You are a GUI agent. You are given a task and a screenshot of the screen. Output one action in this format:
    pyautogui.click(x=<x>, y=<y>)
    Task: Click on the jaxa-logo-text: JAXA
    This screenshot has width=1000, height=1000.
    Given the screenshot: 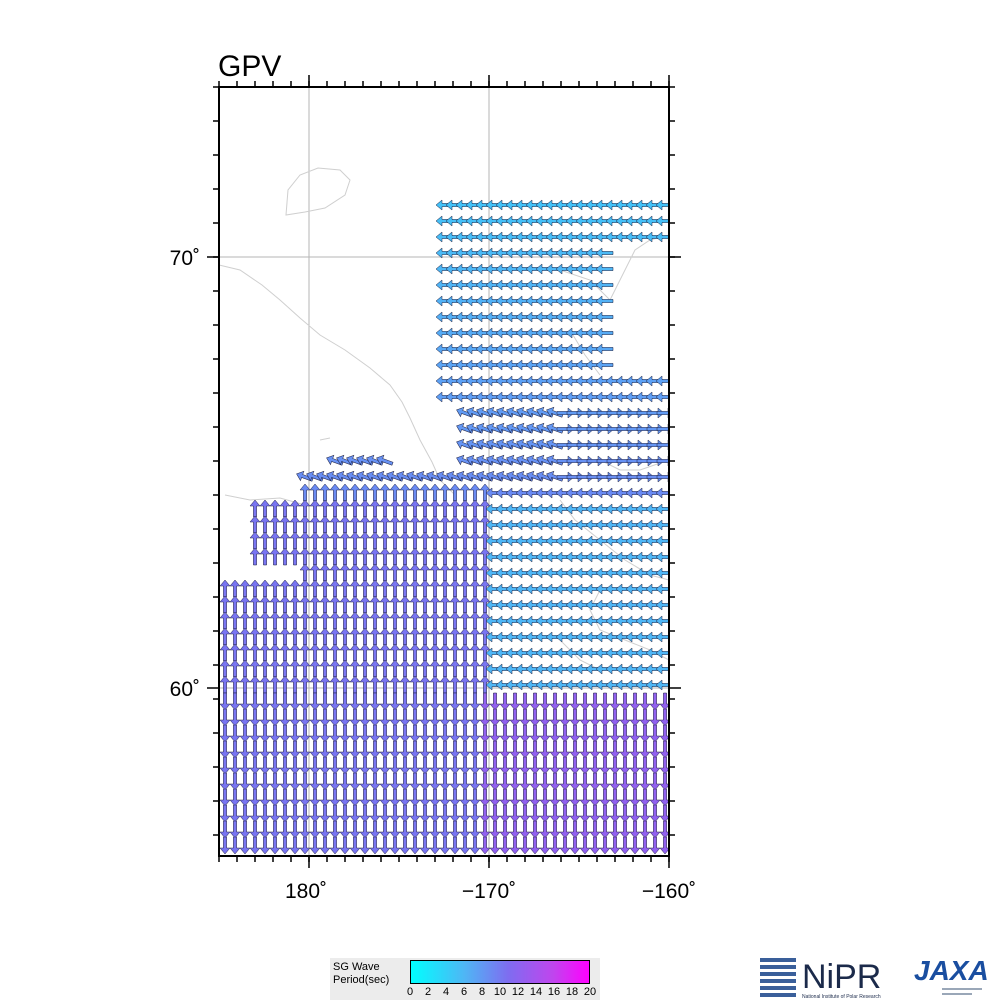 What is the action you would take?
    pyautogui.click(x=951, y=970)
    